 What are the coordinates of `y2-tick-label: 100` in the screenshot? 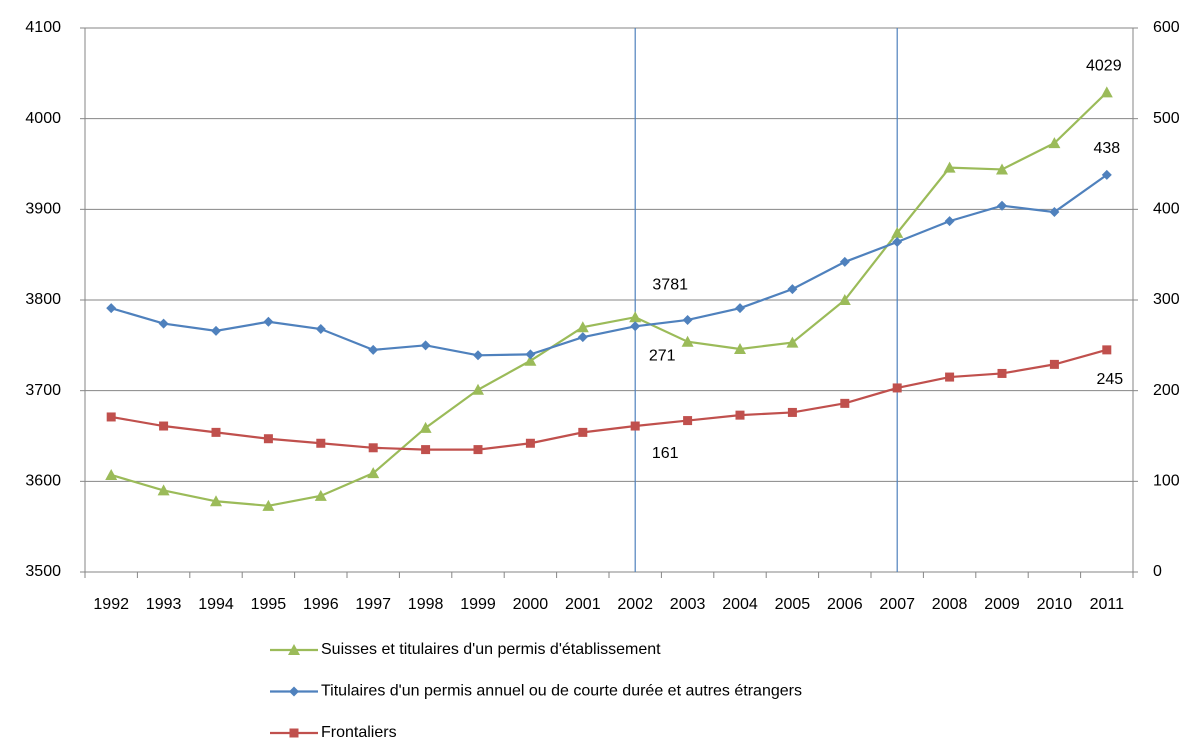 It's located at (1166, 481).